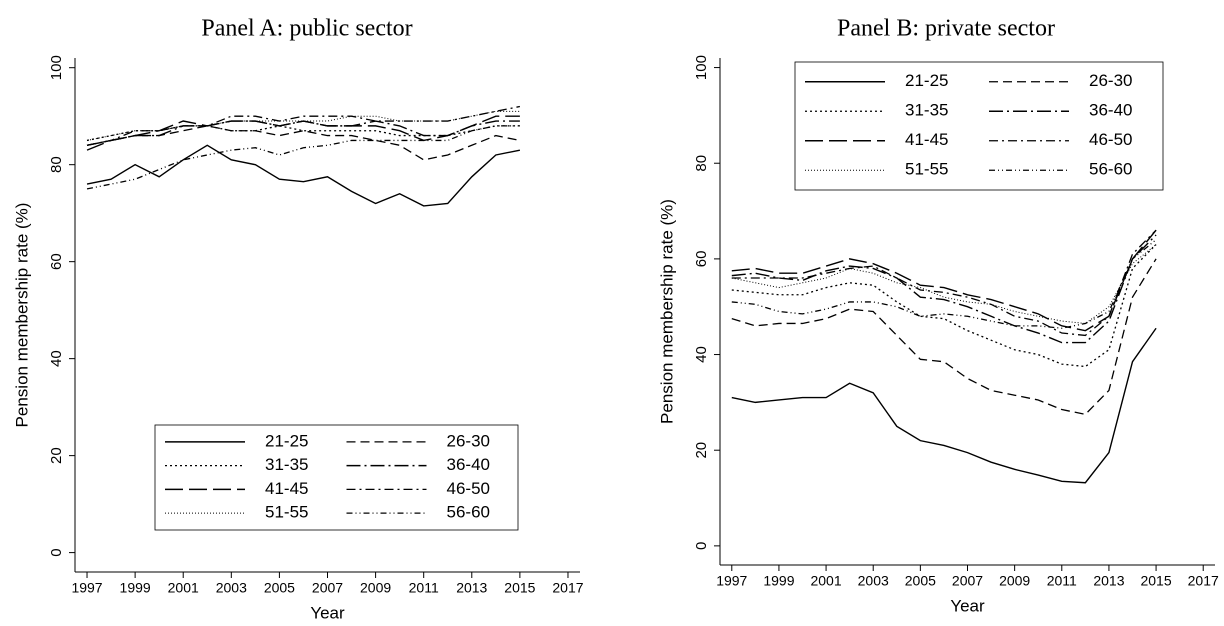 The image size is (1224, 626). Describe the element at coordinates (979, 126) in the screenshot. I see `legend-box` at that location.